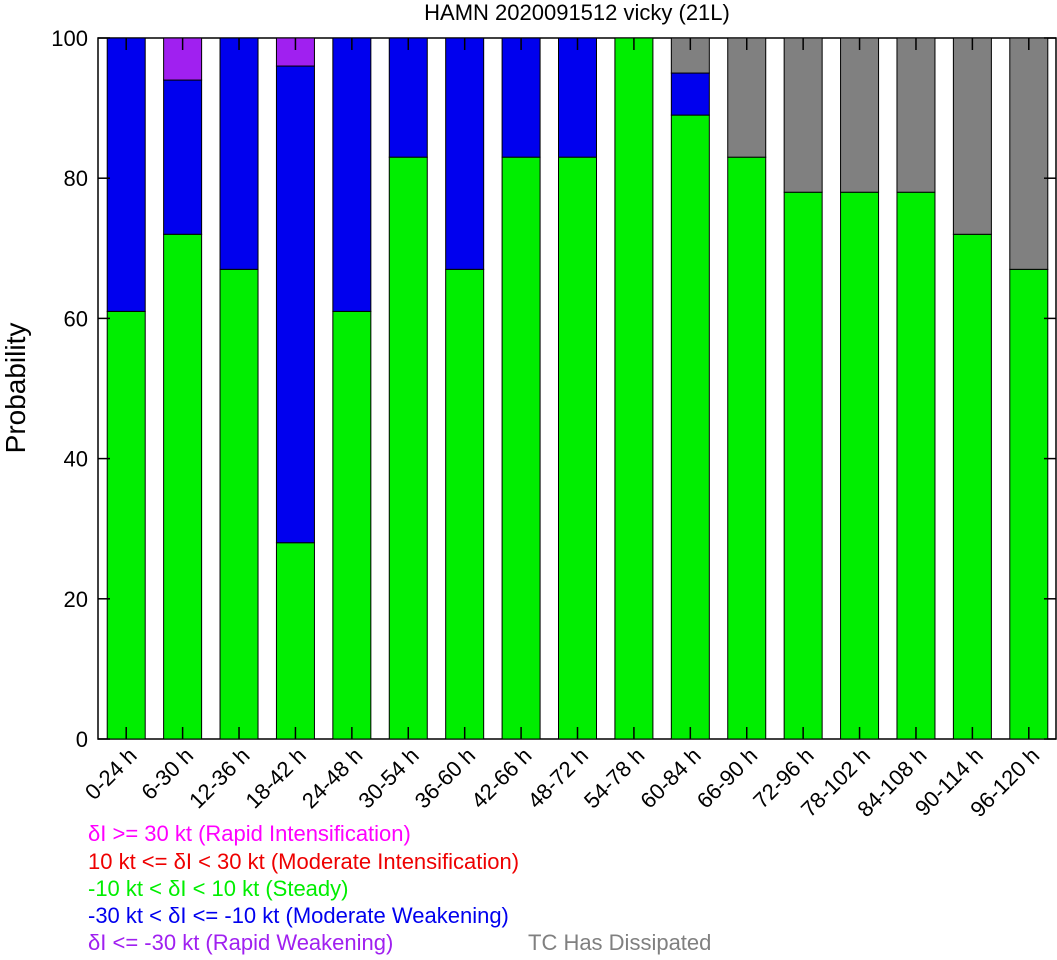 The width and height of the screenshot is (1057, 960). Describe the element at coordinates (15, 388) in the screenshot. I see `y-axis-label: Probability` at that location.